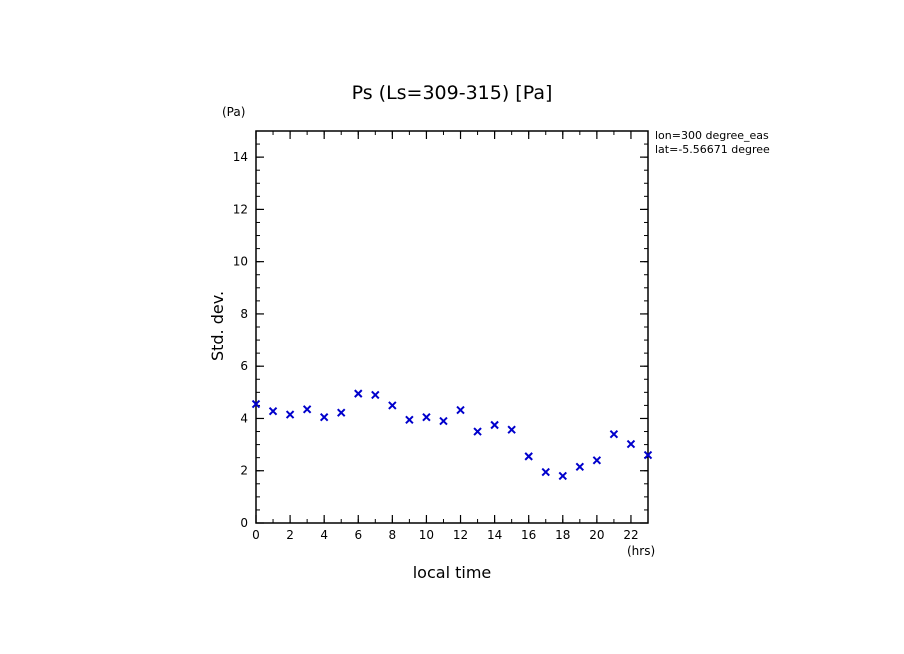 Image resolution: width=904 pixels, height=654 pixels. Describe the element at coordinates (528, 535) in the screenshot. I see `x-tick-label: 16` at that location.